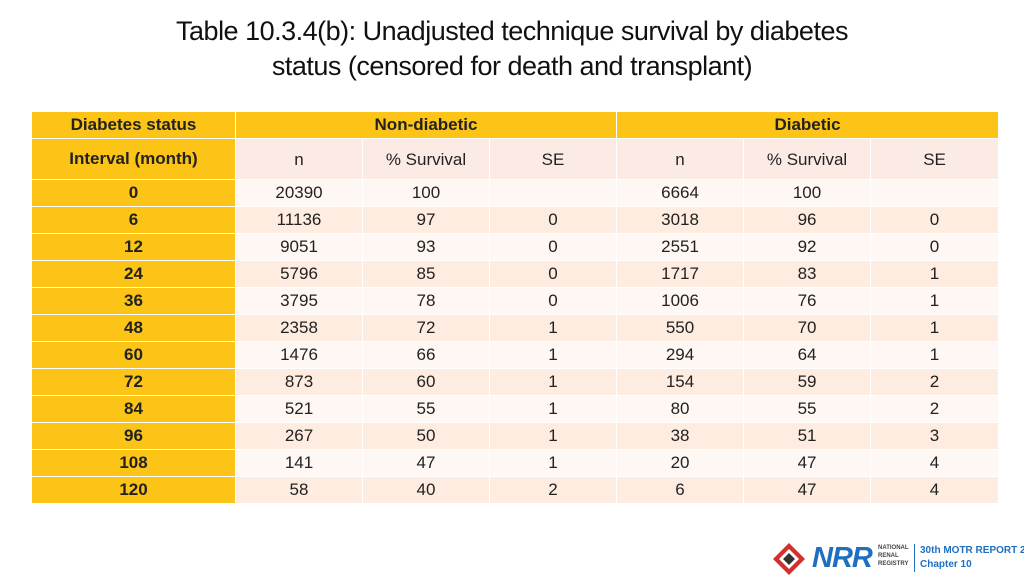 The image size is (1024, 576). What do you see at coordinates (133, 490) in the screenshot?
I see `interval-cell: 120` at bounding box center [133, 490].